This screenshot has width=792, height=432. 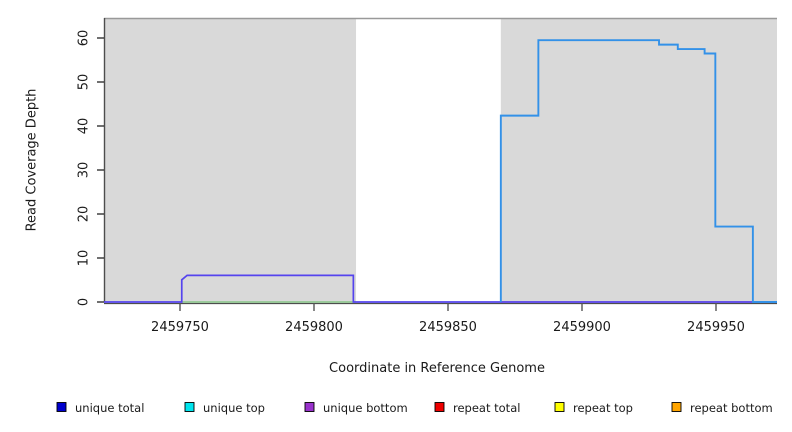 What do you see at coordinates (676, 407) in the screenshot?
I see `legend-swatch-repeat-bottom` at bounding box center [676, 407].